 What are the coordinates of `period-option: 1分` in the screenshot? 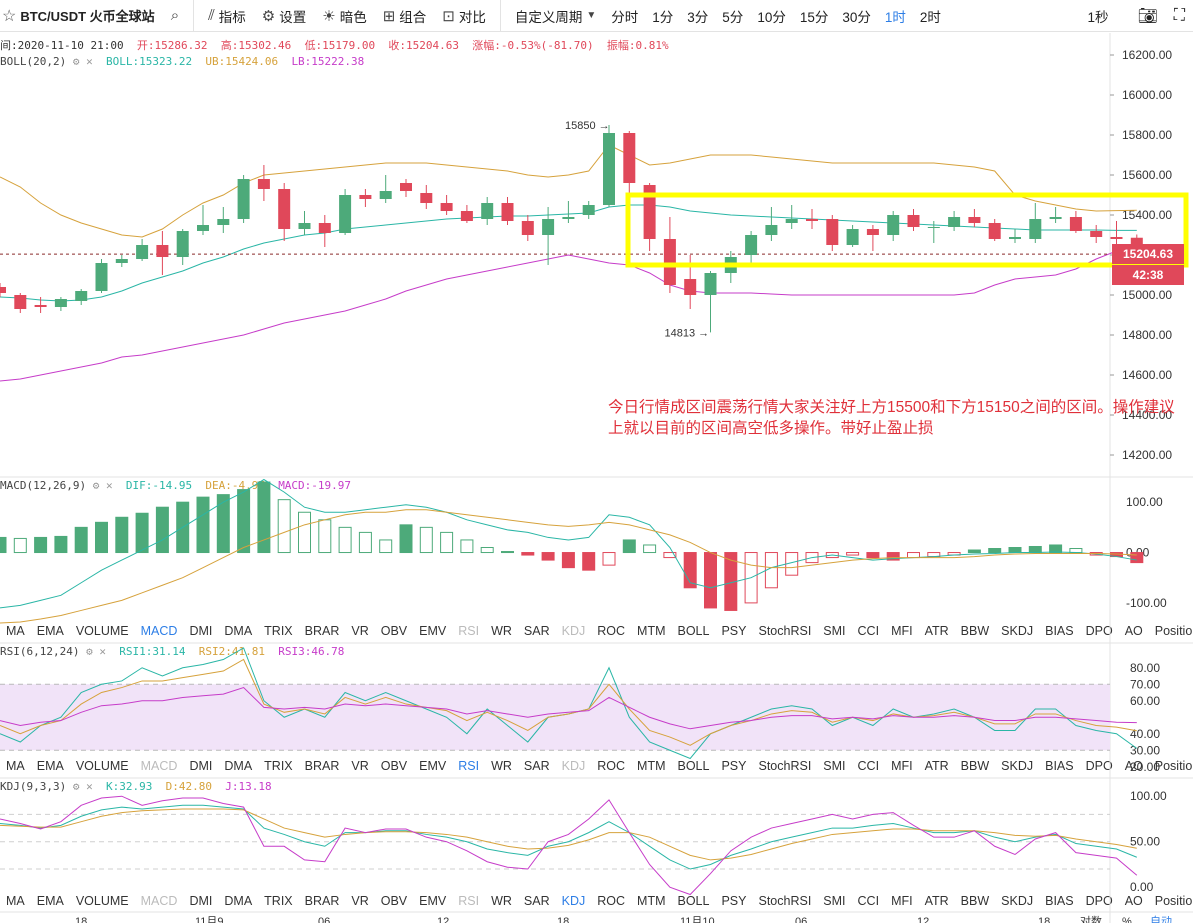 It's located at (663, 17).